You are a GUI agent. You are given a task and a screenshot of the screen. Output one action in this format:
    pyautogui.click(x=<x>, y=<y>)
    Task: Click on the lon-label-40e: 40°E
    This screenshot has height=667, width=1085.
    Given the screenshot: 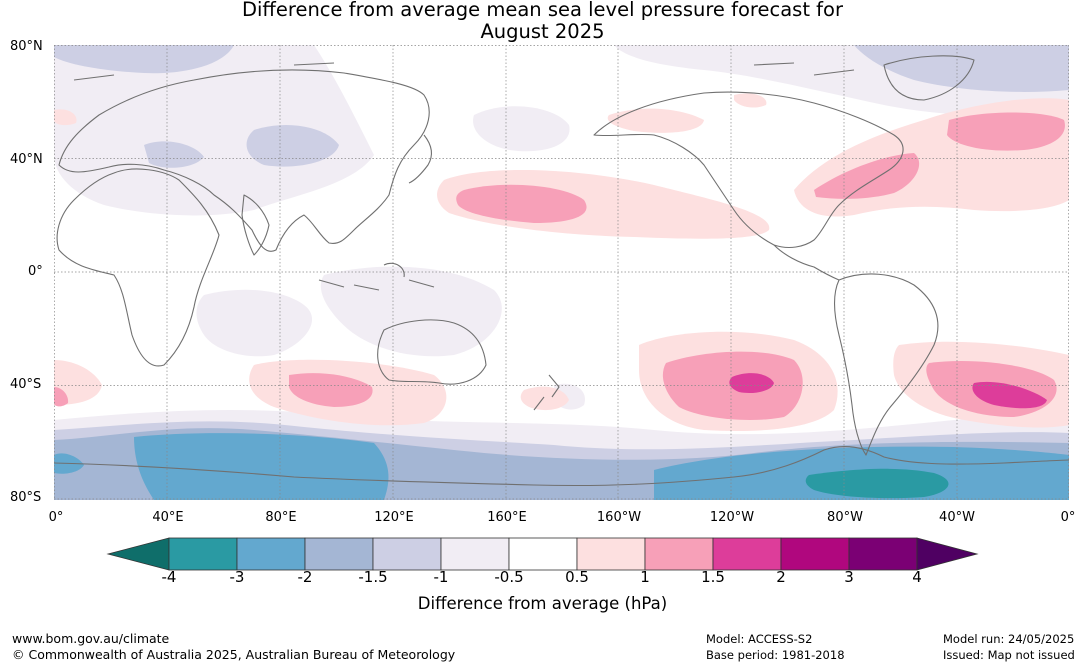 What is the action you would take?
    pyautogui.click(x=168, y=517)
    